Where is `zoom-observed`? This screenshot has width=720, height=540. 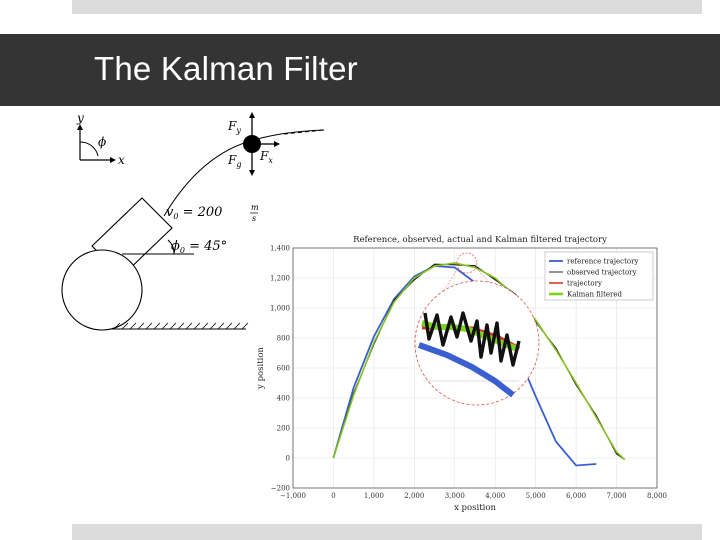
zoom-observed is located at coordinates (472, 339).